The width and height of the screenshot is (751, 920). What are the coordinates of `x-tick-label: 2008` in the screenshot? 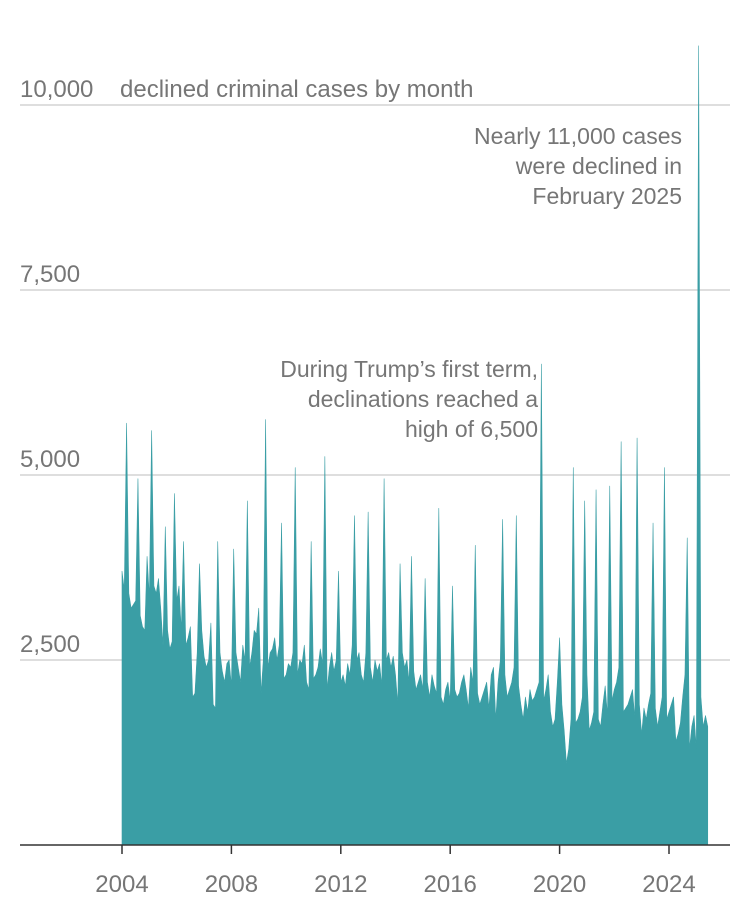 It's located at (231, 884).